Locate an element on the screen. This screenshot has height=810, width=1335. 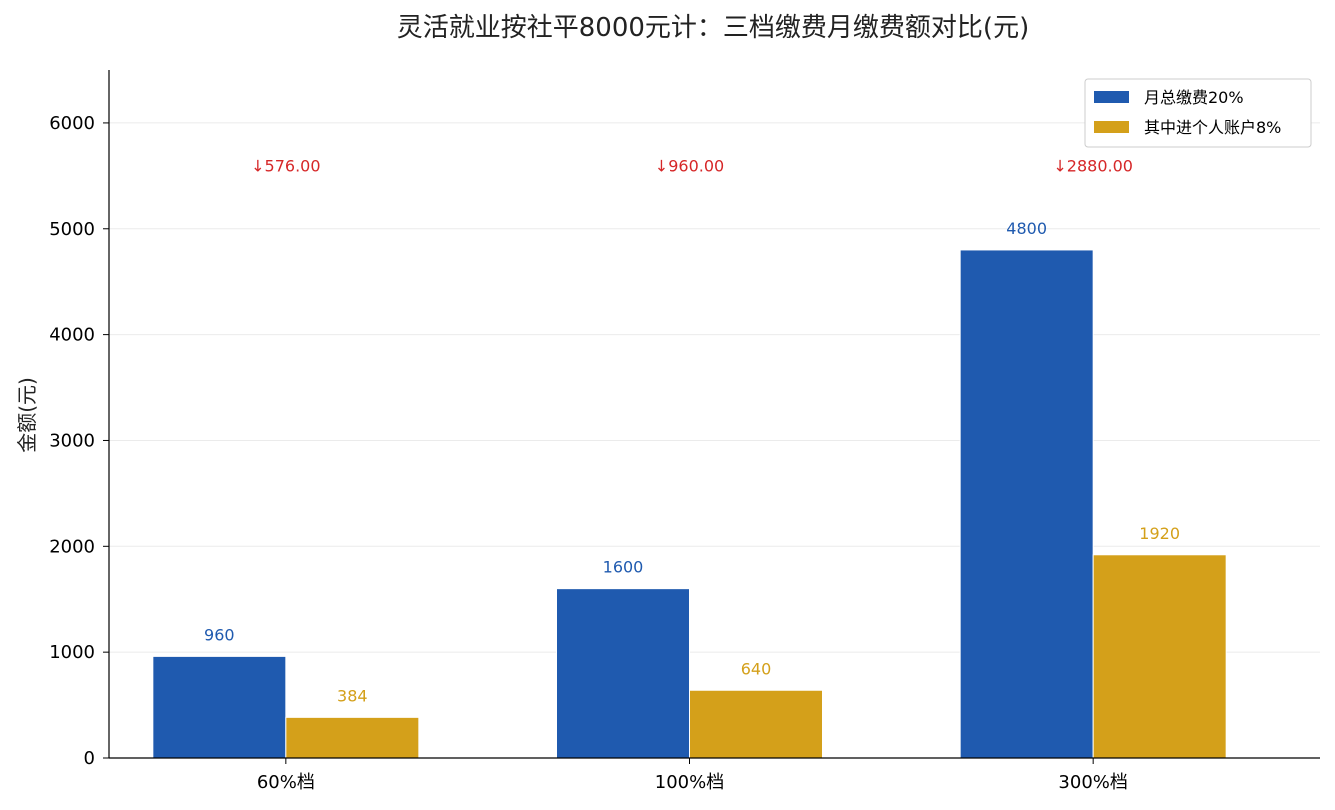
y-axis-label: 金额(元) is located at coordinates (27, 415).